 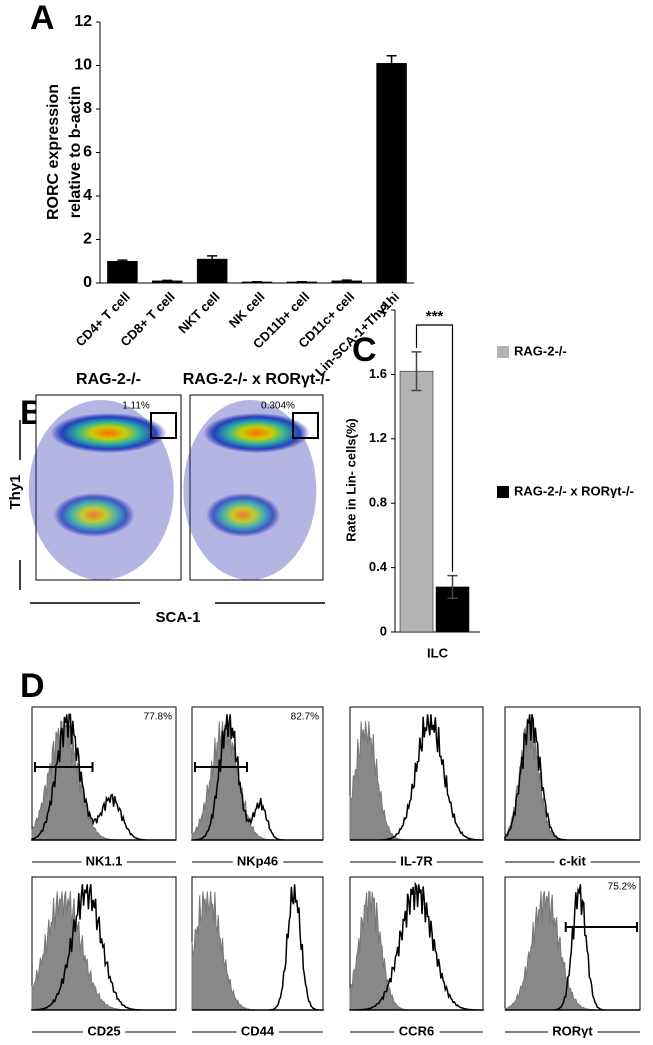 What do you see at coordinates (416, 860) in the screenshot?
I see `marker-label: IL-7R` at bounding box center [416, 860].